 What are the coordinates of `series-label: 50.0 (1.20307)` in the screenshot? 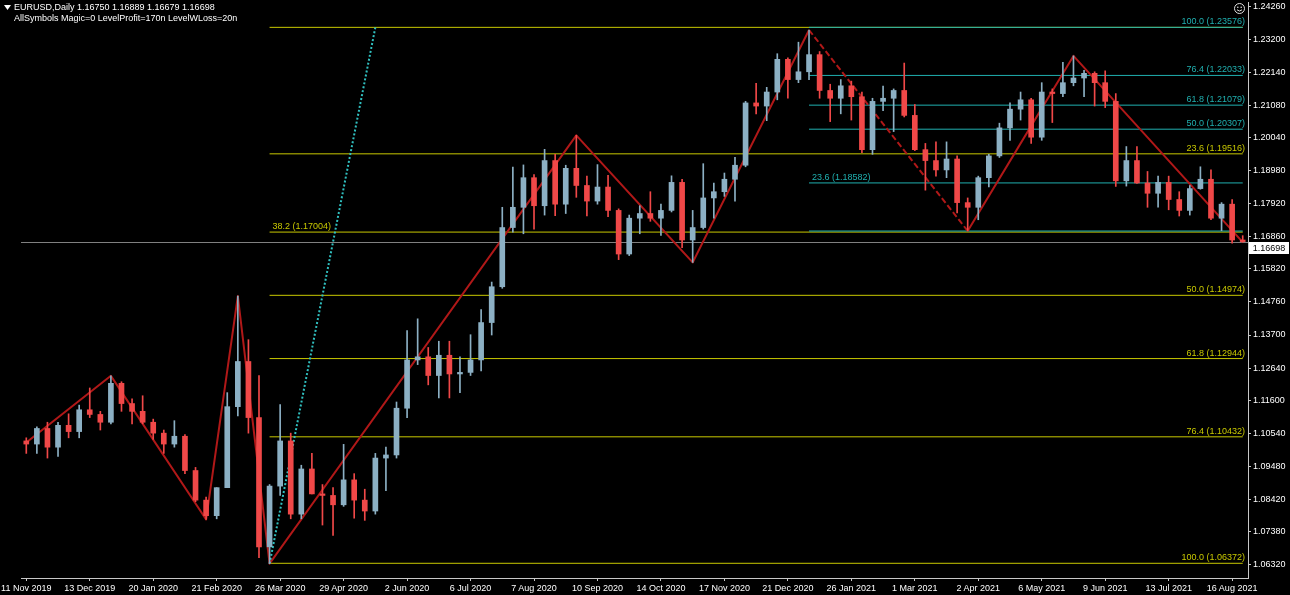 It's located at (1215, 123).